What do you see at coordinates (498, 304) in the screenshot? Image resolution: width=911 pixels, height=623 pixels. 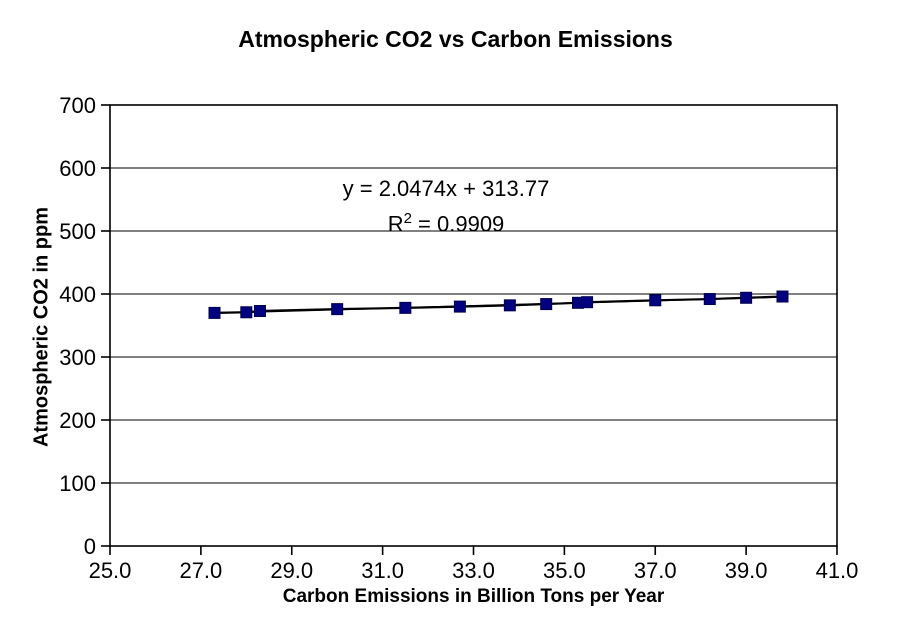 I see `series-line` at bounding box center [498, 304].